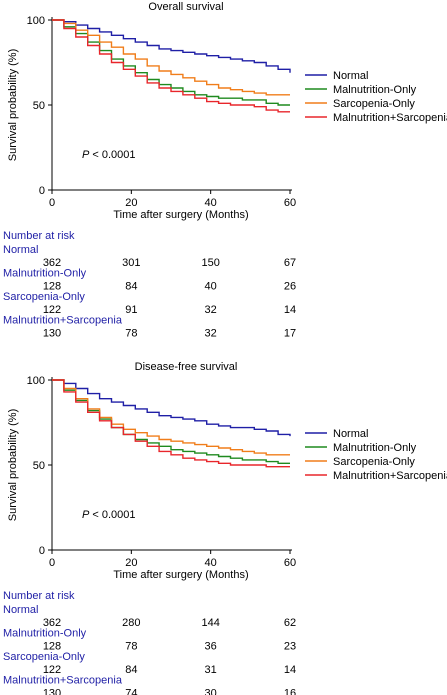  Describe the element at coordinates (290, 263) in the screenshot. I see `risk-count: 67` at that location.